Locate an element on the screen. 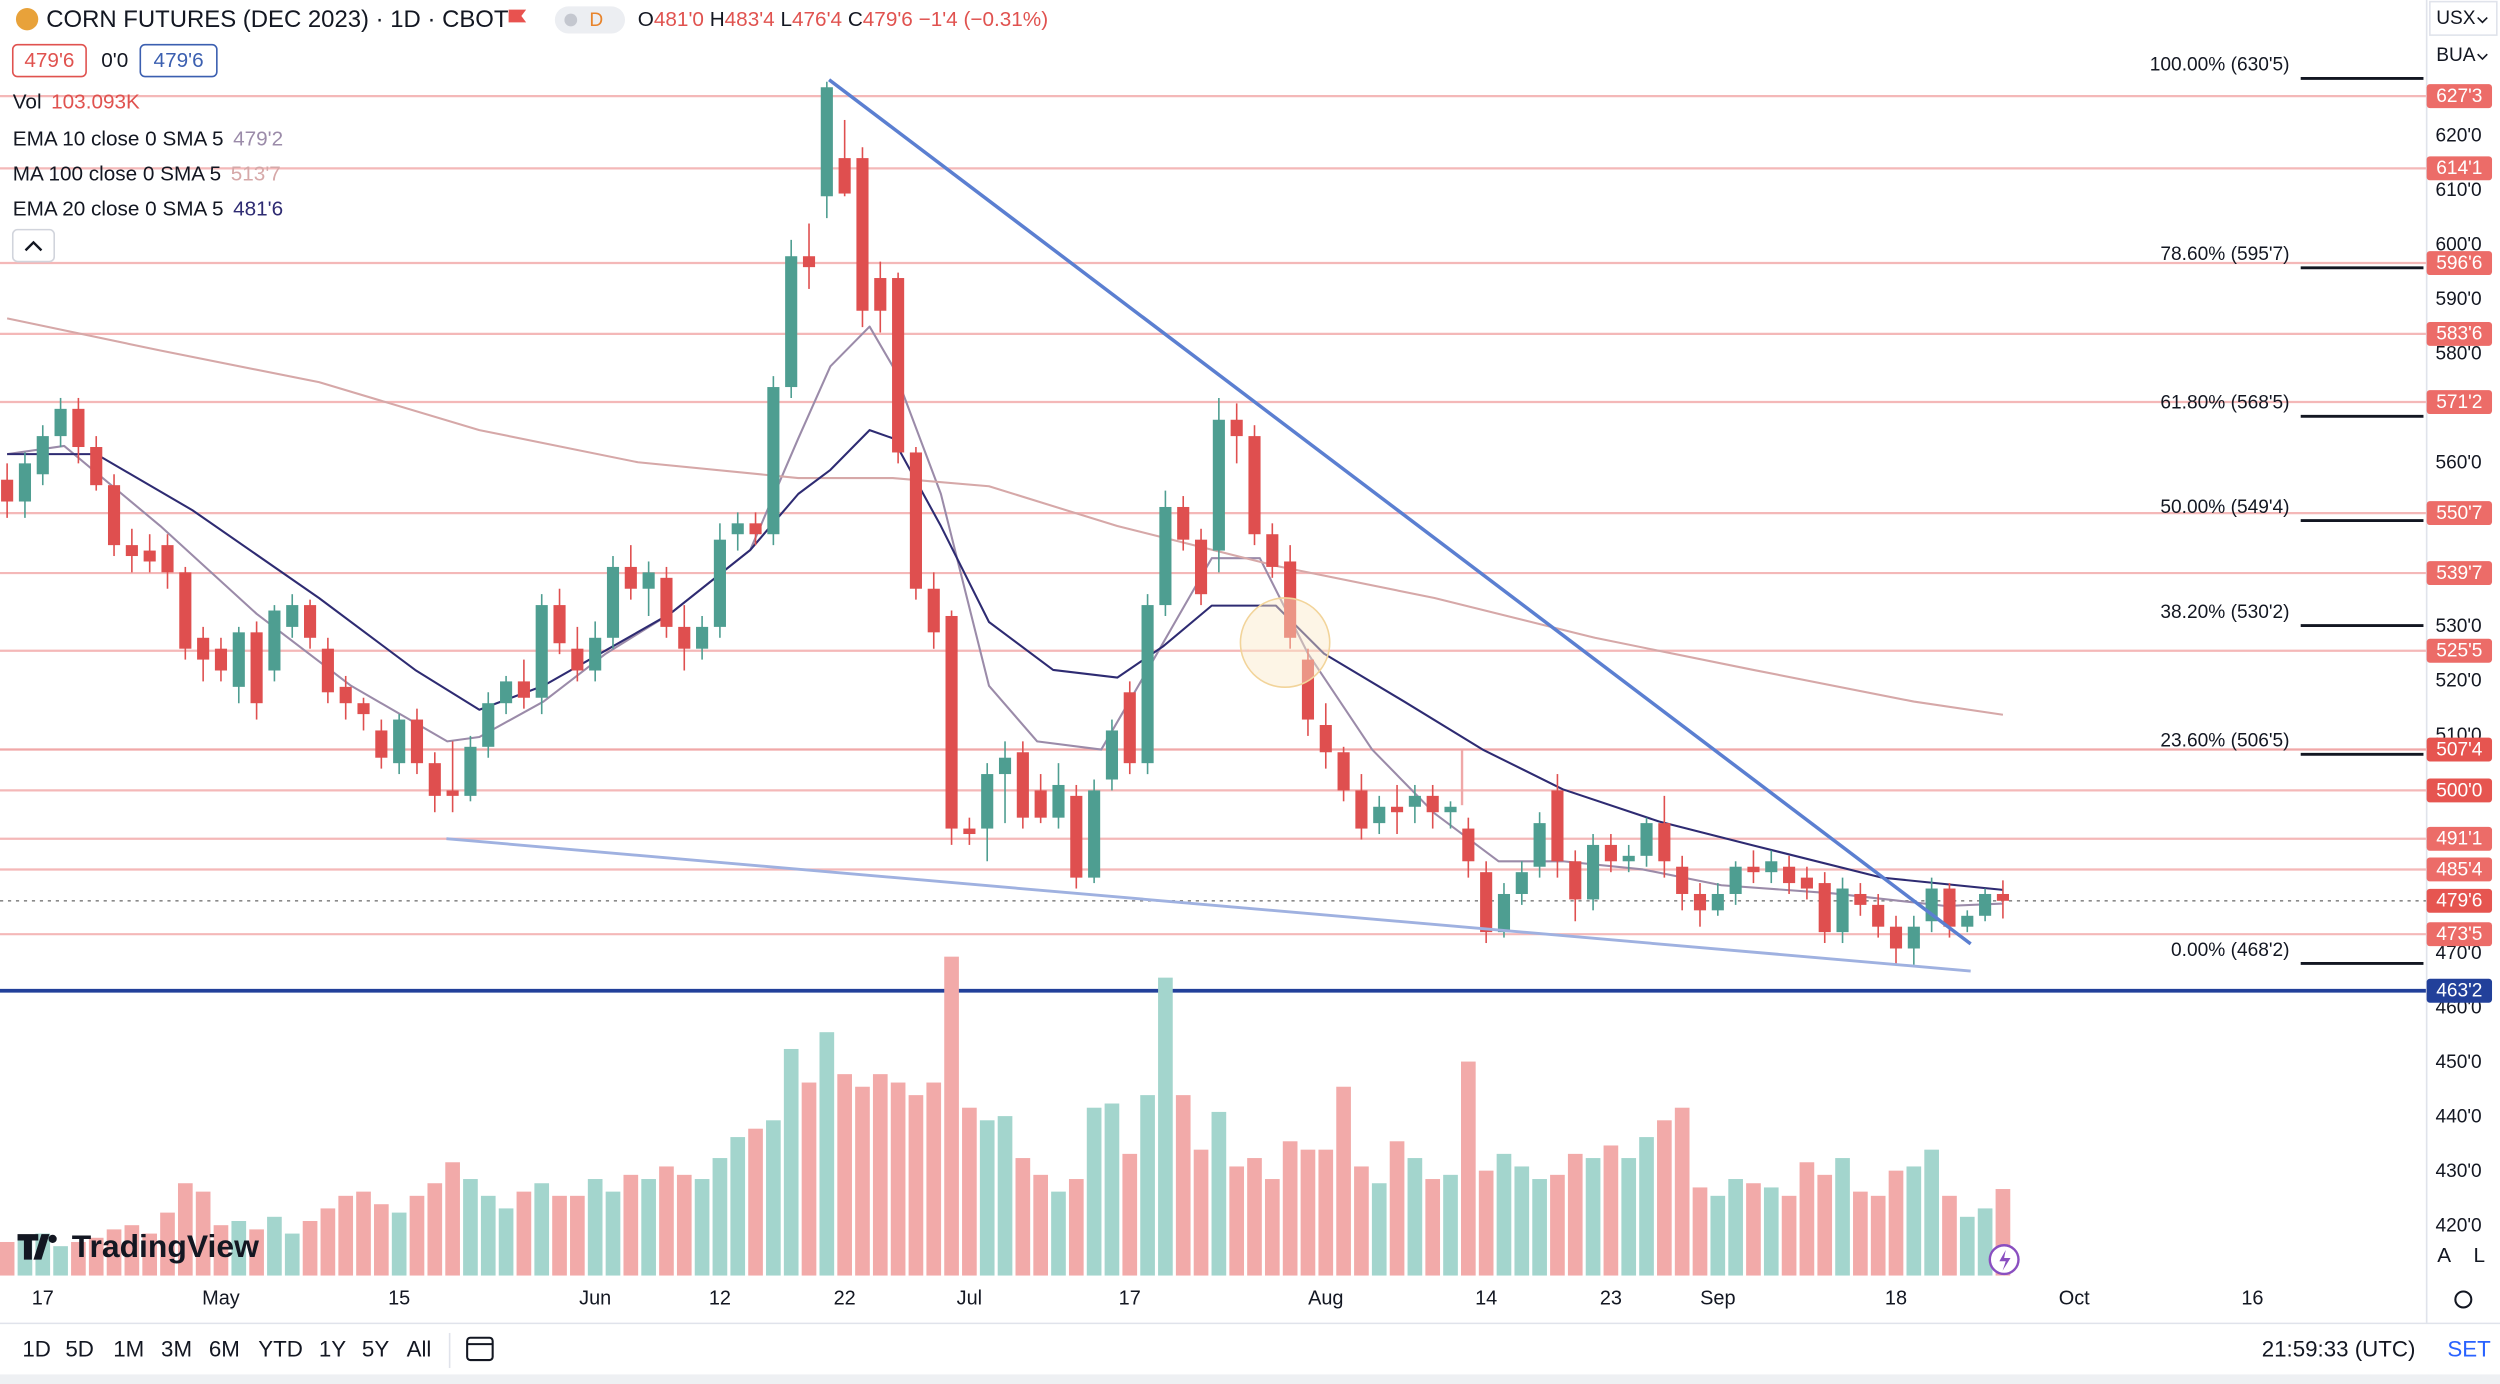 This screenshot has width=2500, height=1384. y-tick-label: 420'0 is located at coordinates (2458, 1226).